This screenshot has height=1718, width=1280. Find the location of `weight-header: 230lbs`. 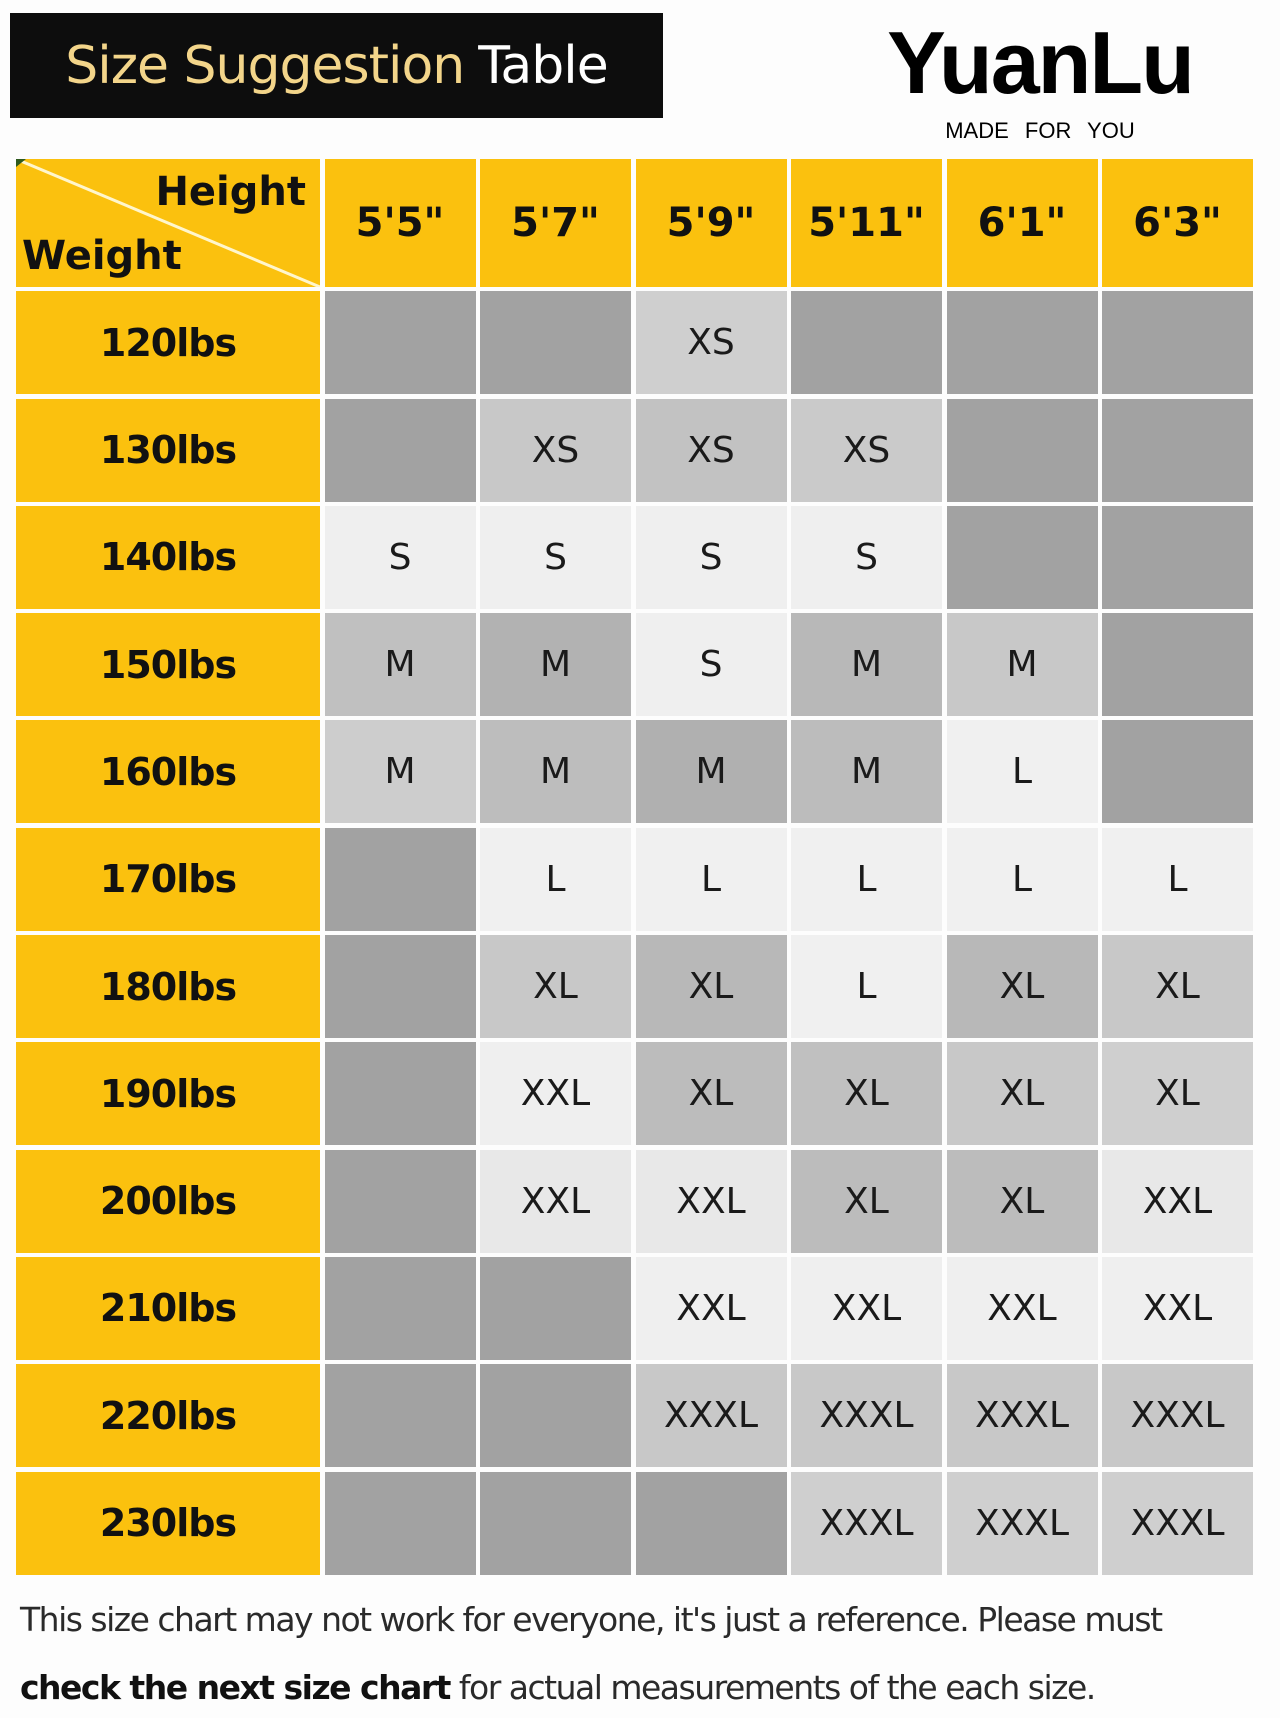

weight-header: 230lbs is located at coordinates (168, 1523).